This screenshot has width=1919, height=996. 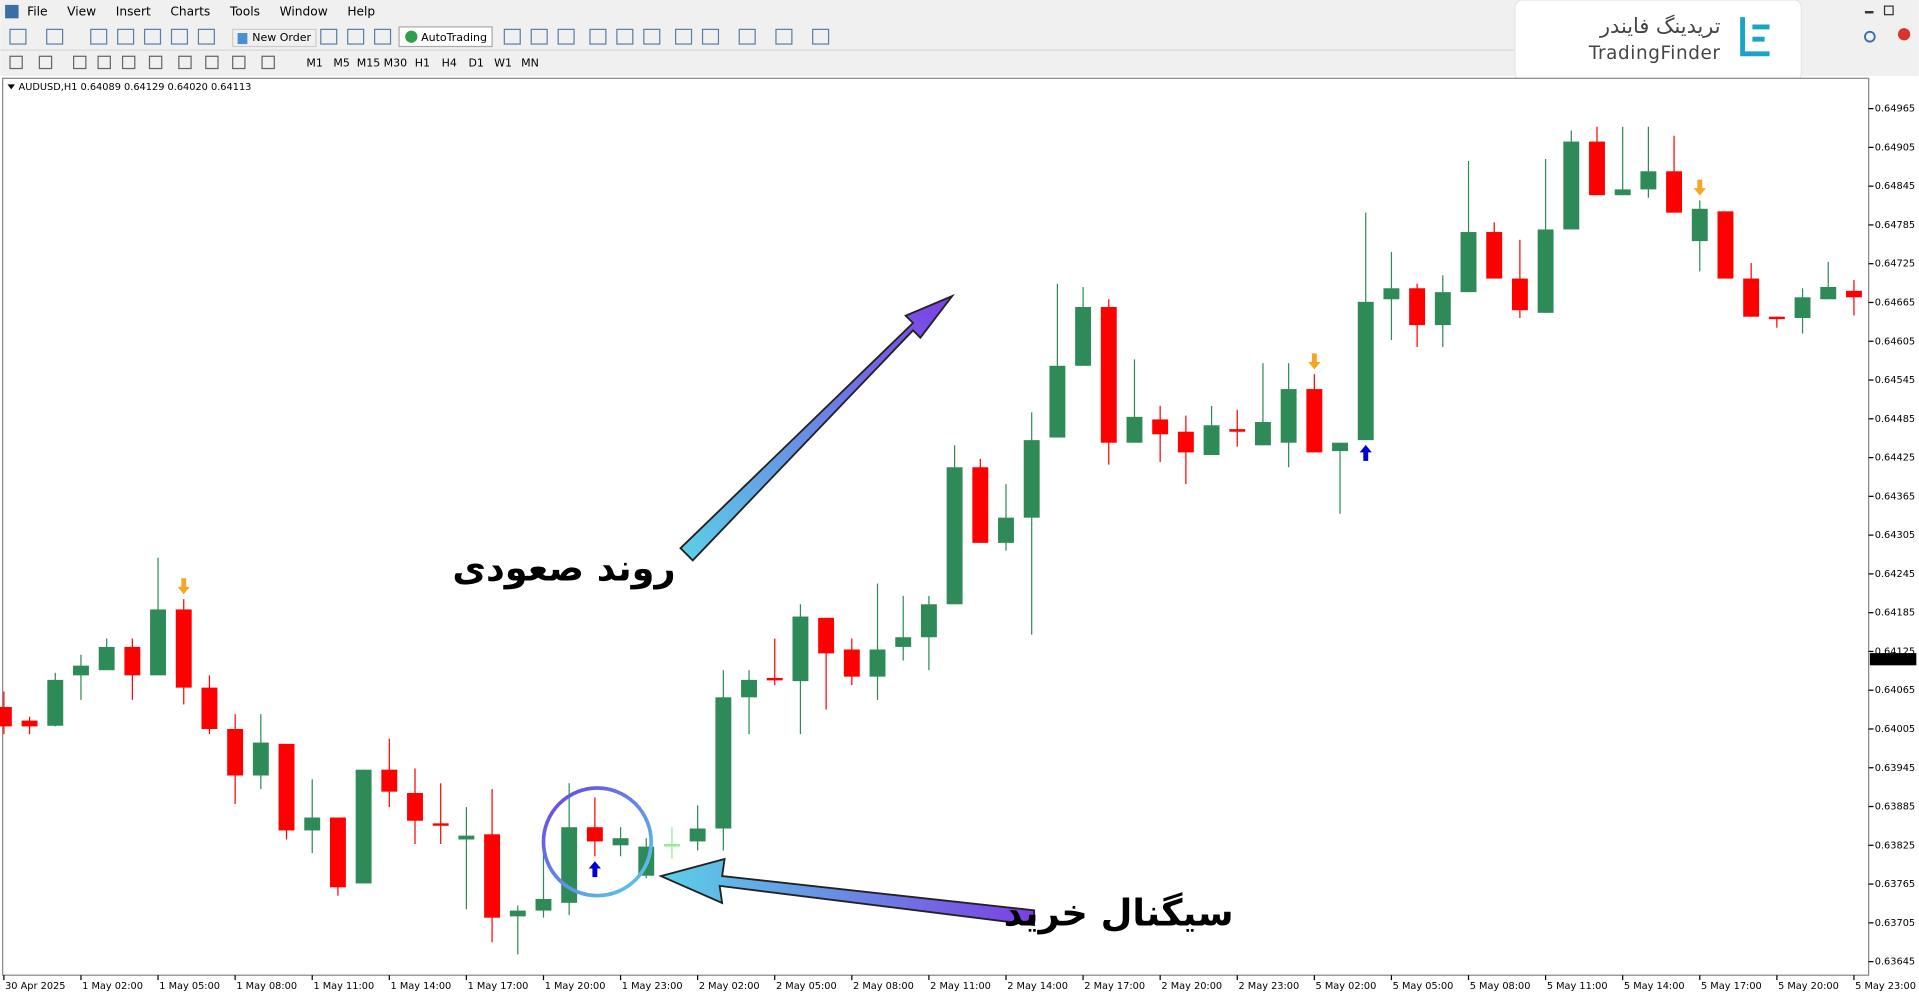 I want to click on x-tick-label: 1 May 23:00, so click(x=652, y=986).